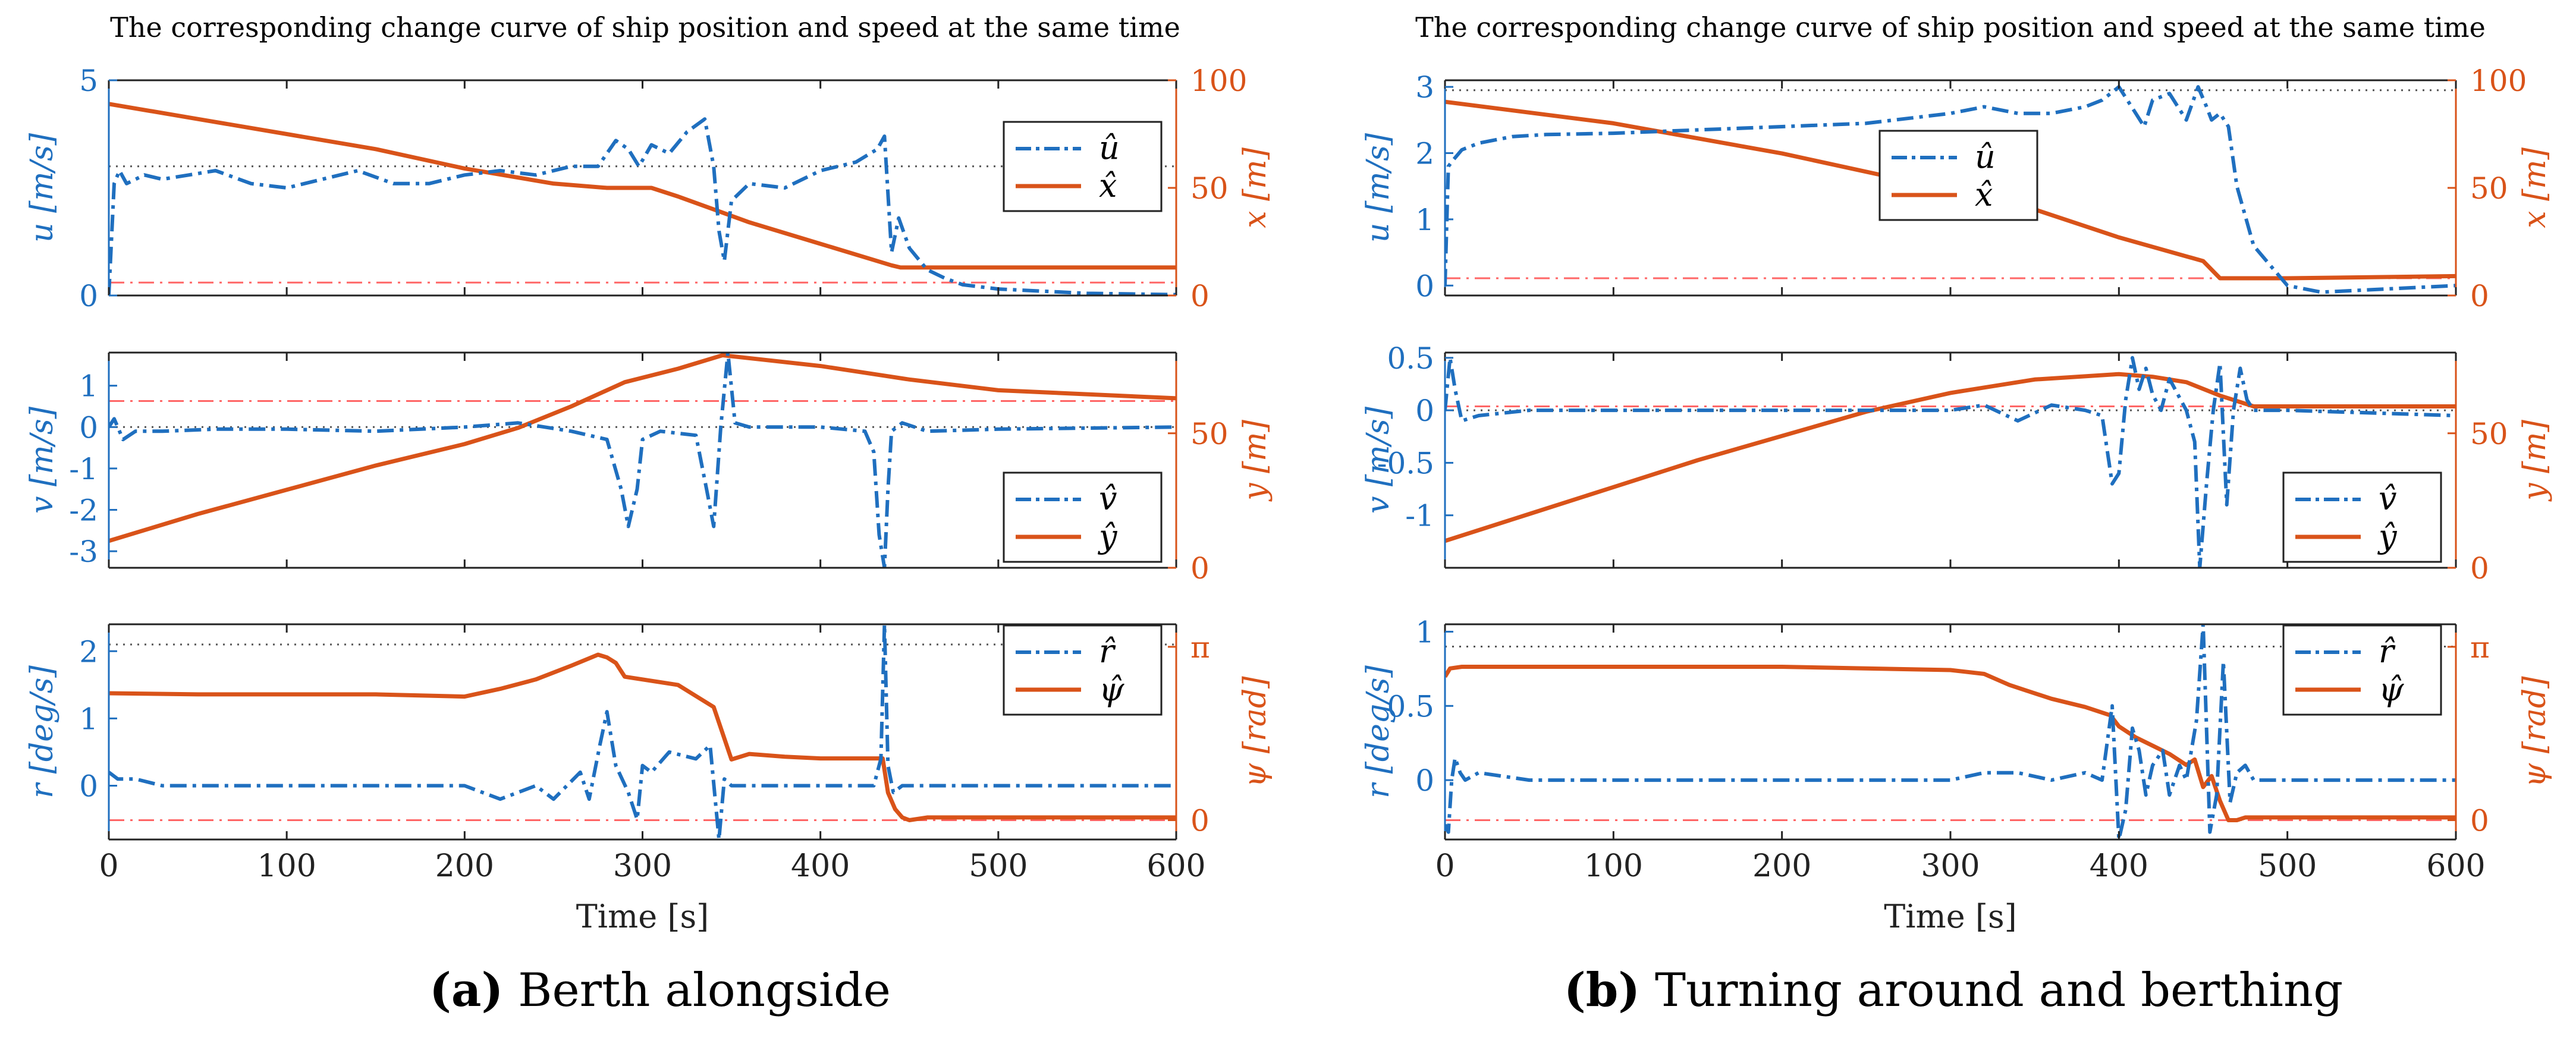  What do you see at coordinates (42, 188) in the screenshot?
I see `ylabel-left-f0-s0: u [m/s]` at bounding box center [42, 188].